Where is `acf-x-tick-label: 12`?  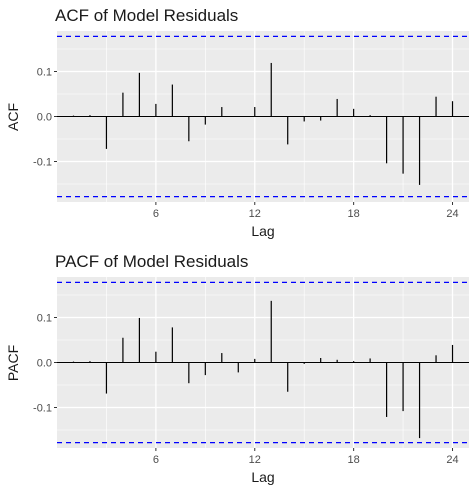 acf-x-tick-label: 12 is located at coordinates (255, 214).